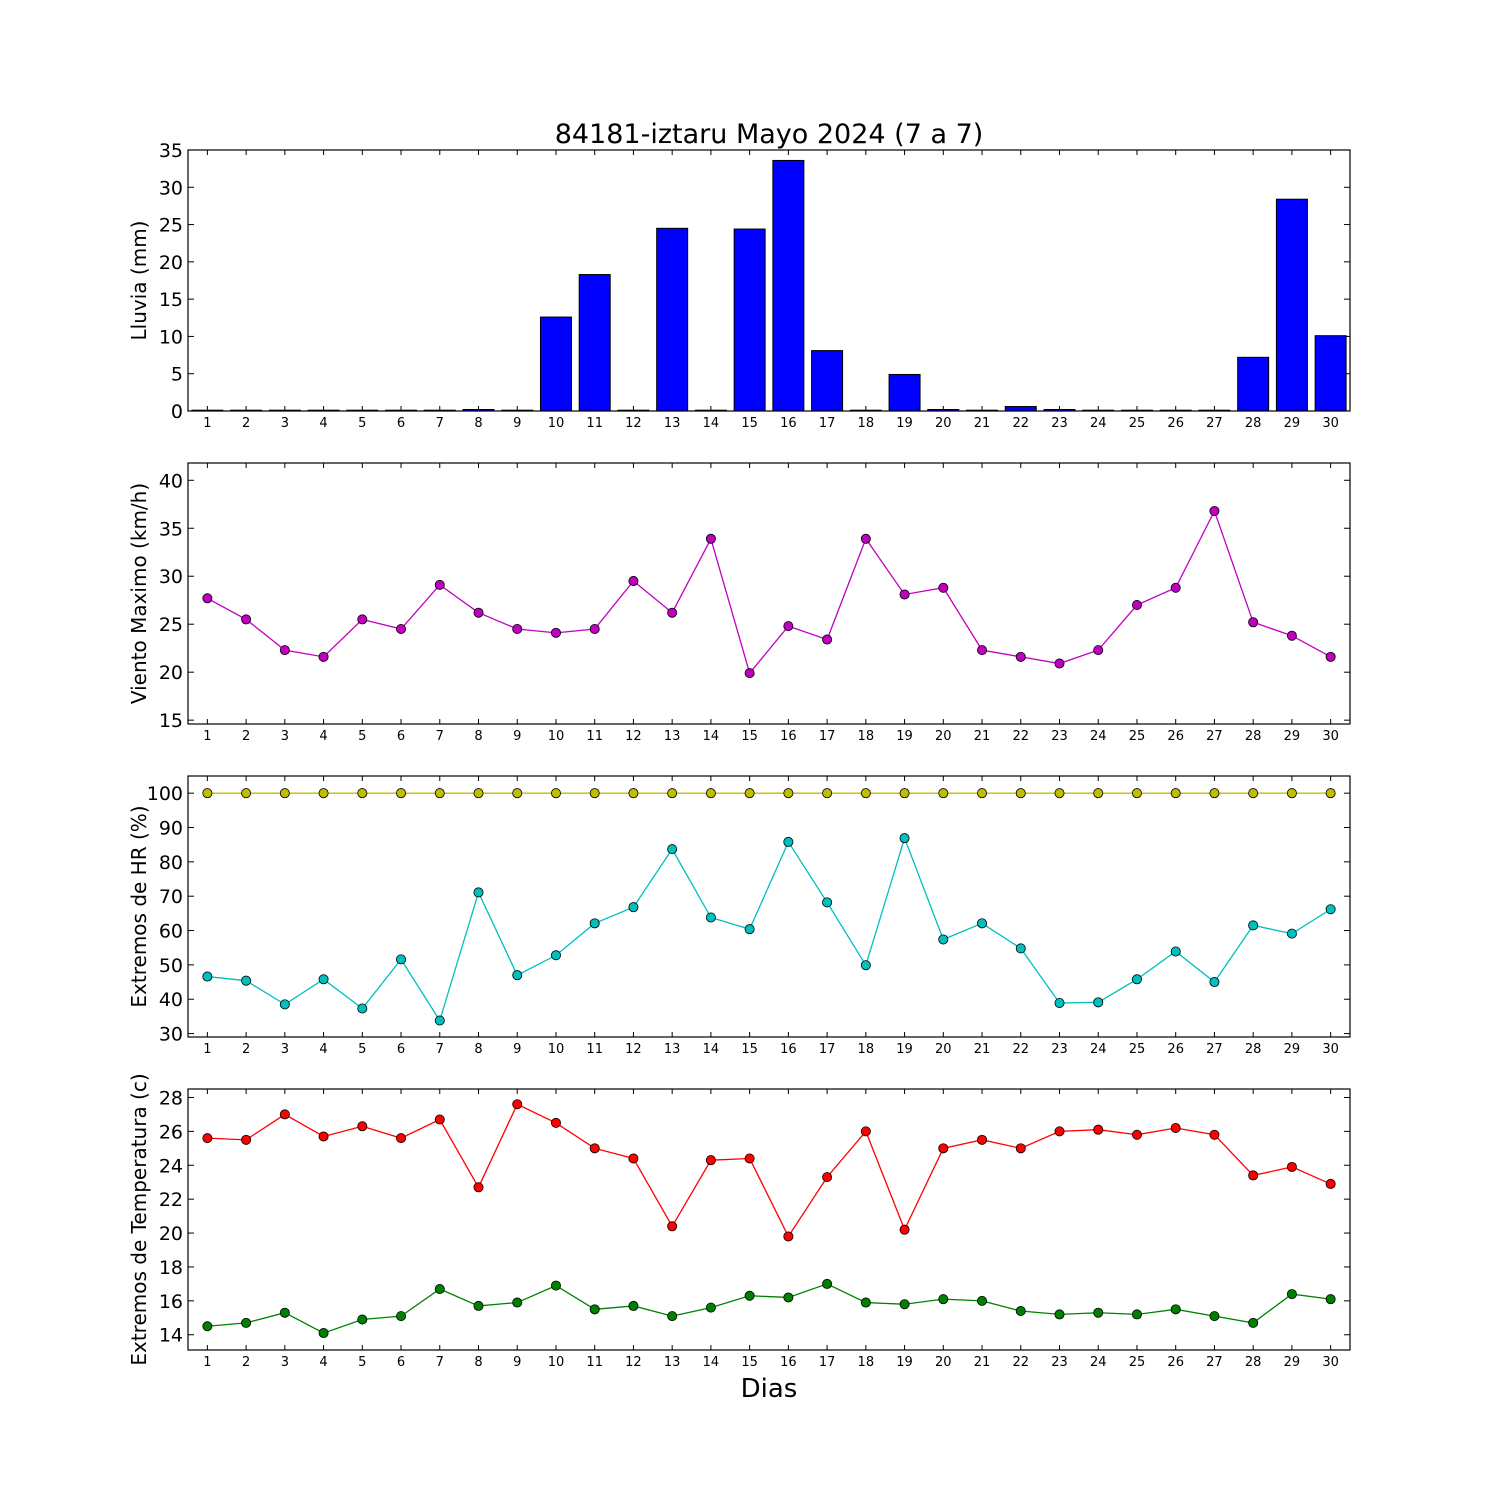 Image resolution: width=1500 pixels, height=1500 pixels. What do you see at coordinates (769, 592) in the screenshot?
I see `max-wind-series-1-line` at bounding box center [769, 592].